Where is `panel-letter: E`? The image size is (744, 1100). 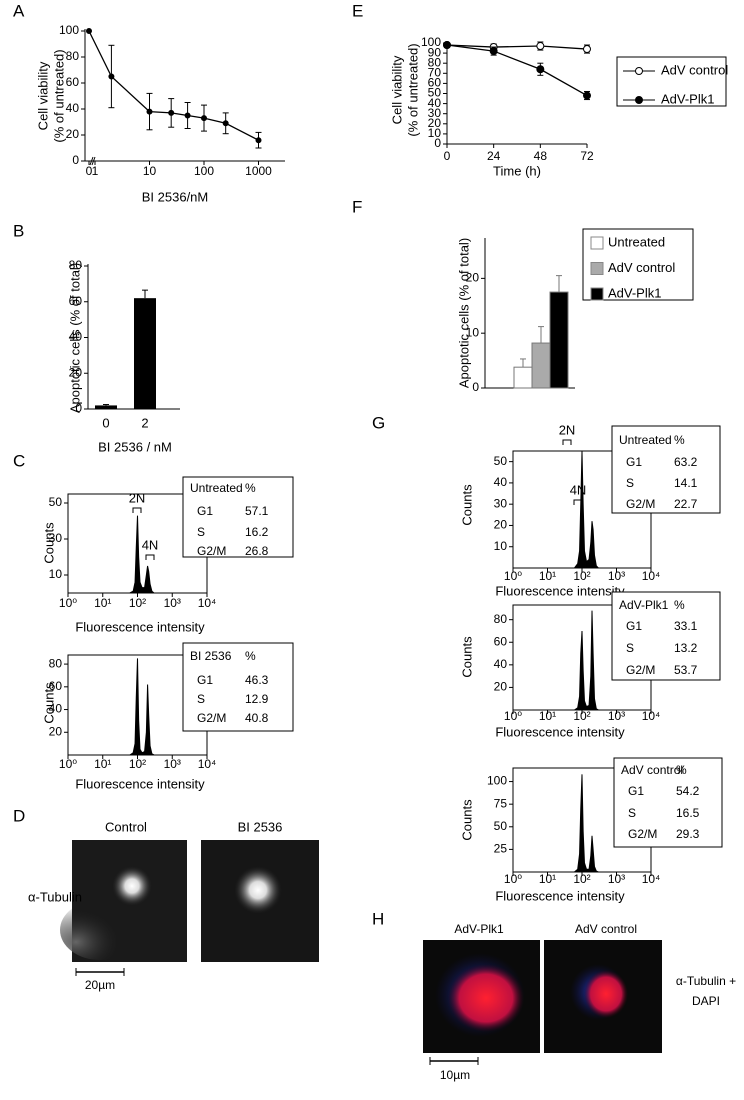
panel-letter: E is located at coordinates (357, 10).